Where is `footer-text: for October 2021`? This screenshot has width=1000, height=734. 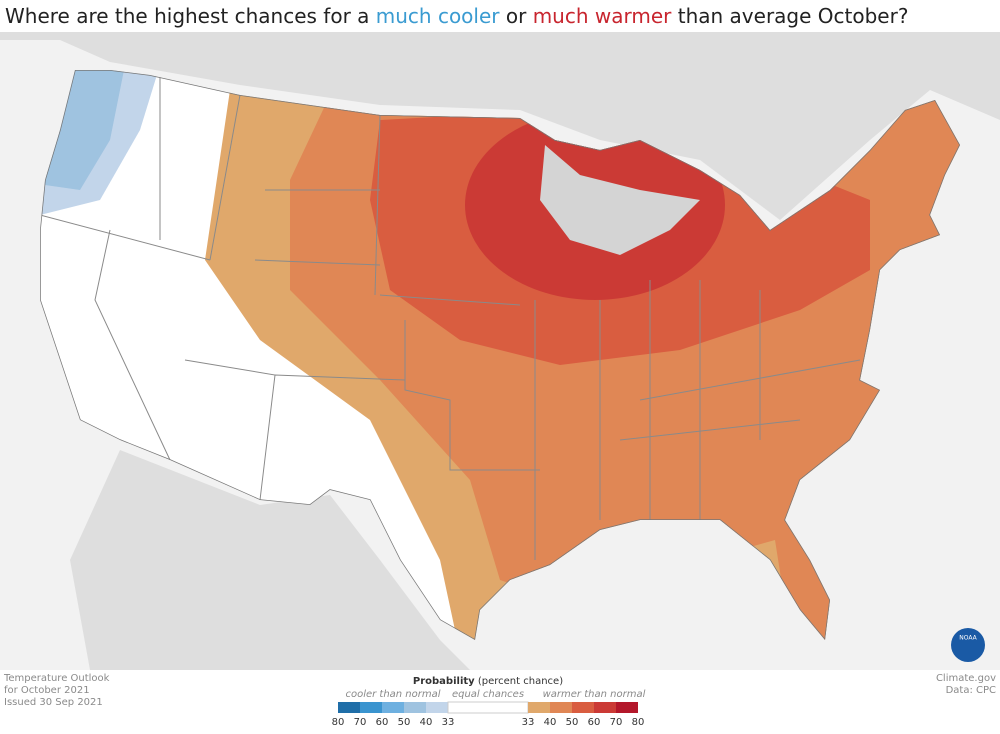 footer-text: for October 2021 is located at coordinates (47, 690).